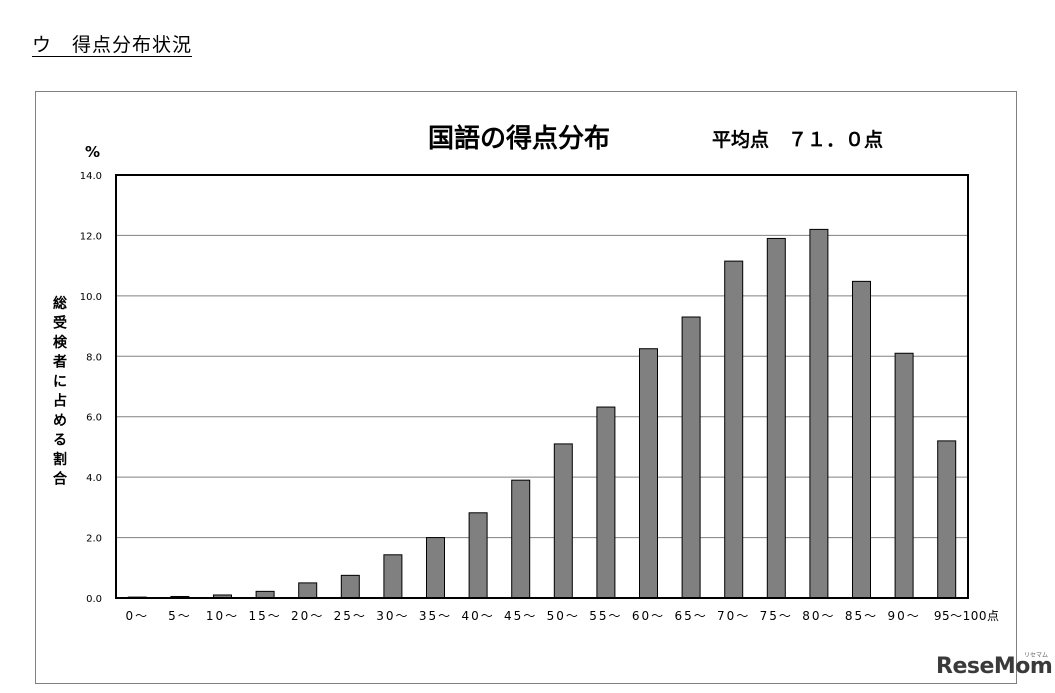 Image resolution: width=1055 pixels, height=693 pixels. Describe the element at coordinates (733, 616) in the screenshot. I see `x-tick-label: 70〜` at that location.